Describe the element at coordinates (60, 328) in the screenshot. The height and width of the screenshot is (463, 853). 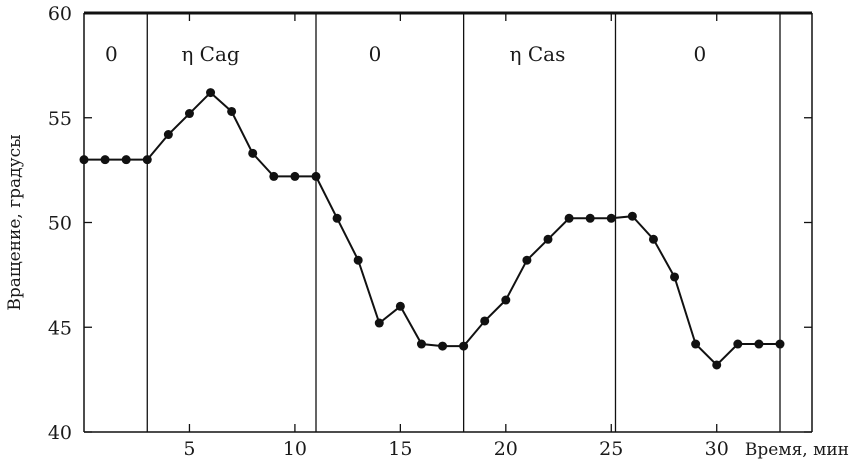
I see `y-tick-label: 45` at that location.